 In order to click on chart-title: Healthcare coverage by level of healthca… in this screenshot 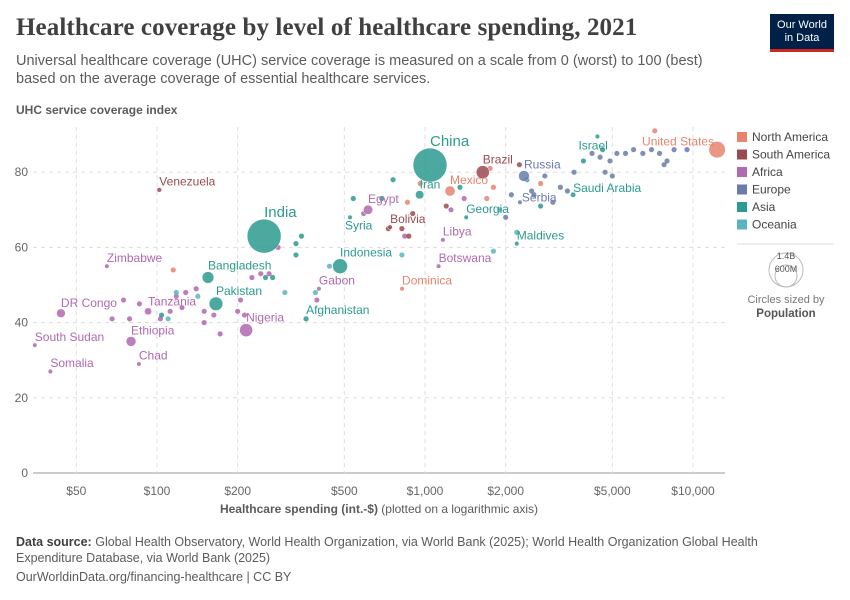, I will do `click(327, 27)`.